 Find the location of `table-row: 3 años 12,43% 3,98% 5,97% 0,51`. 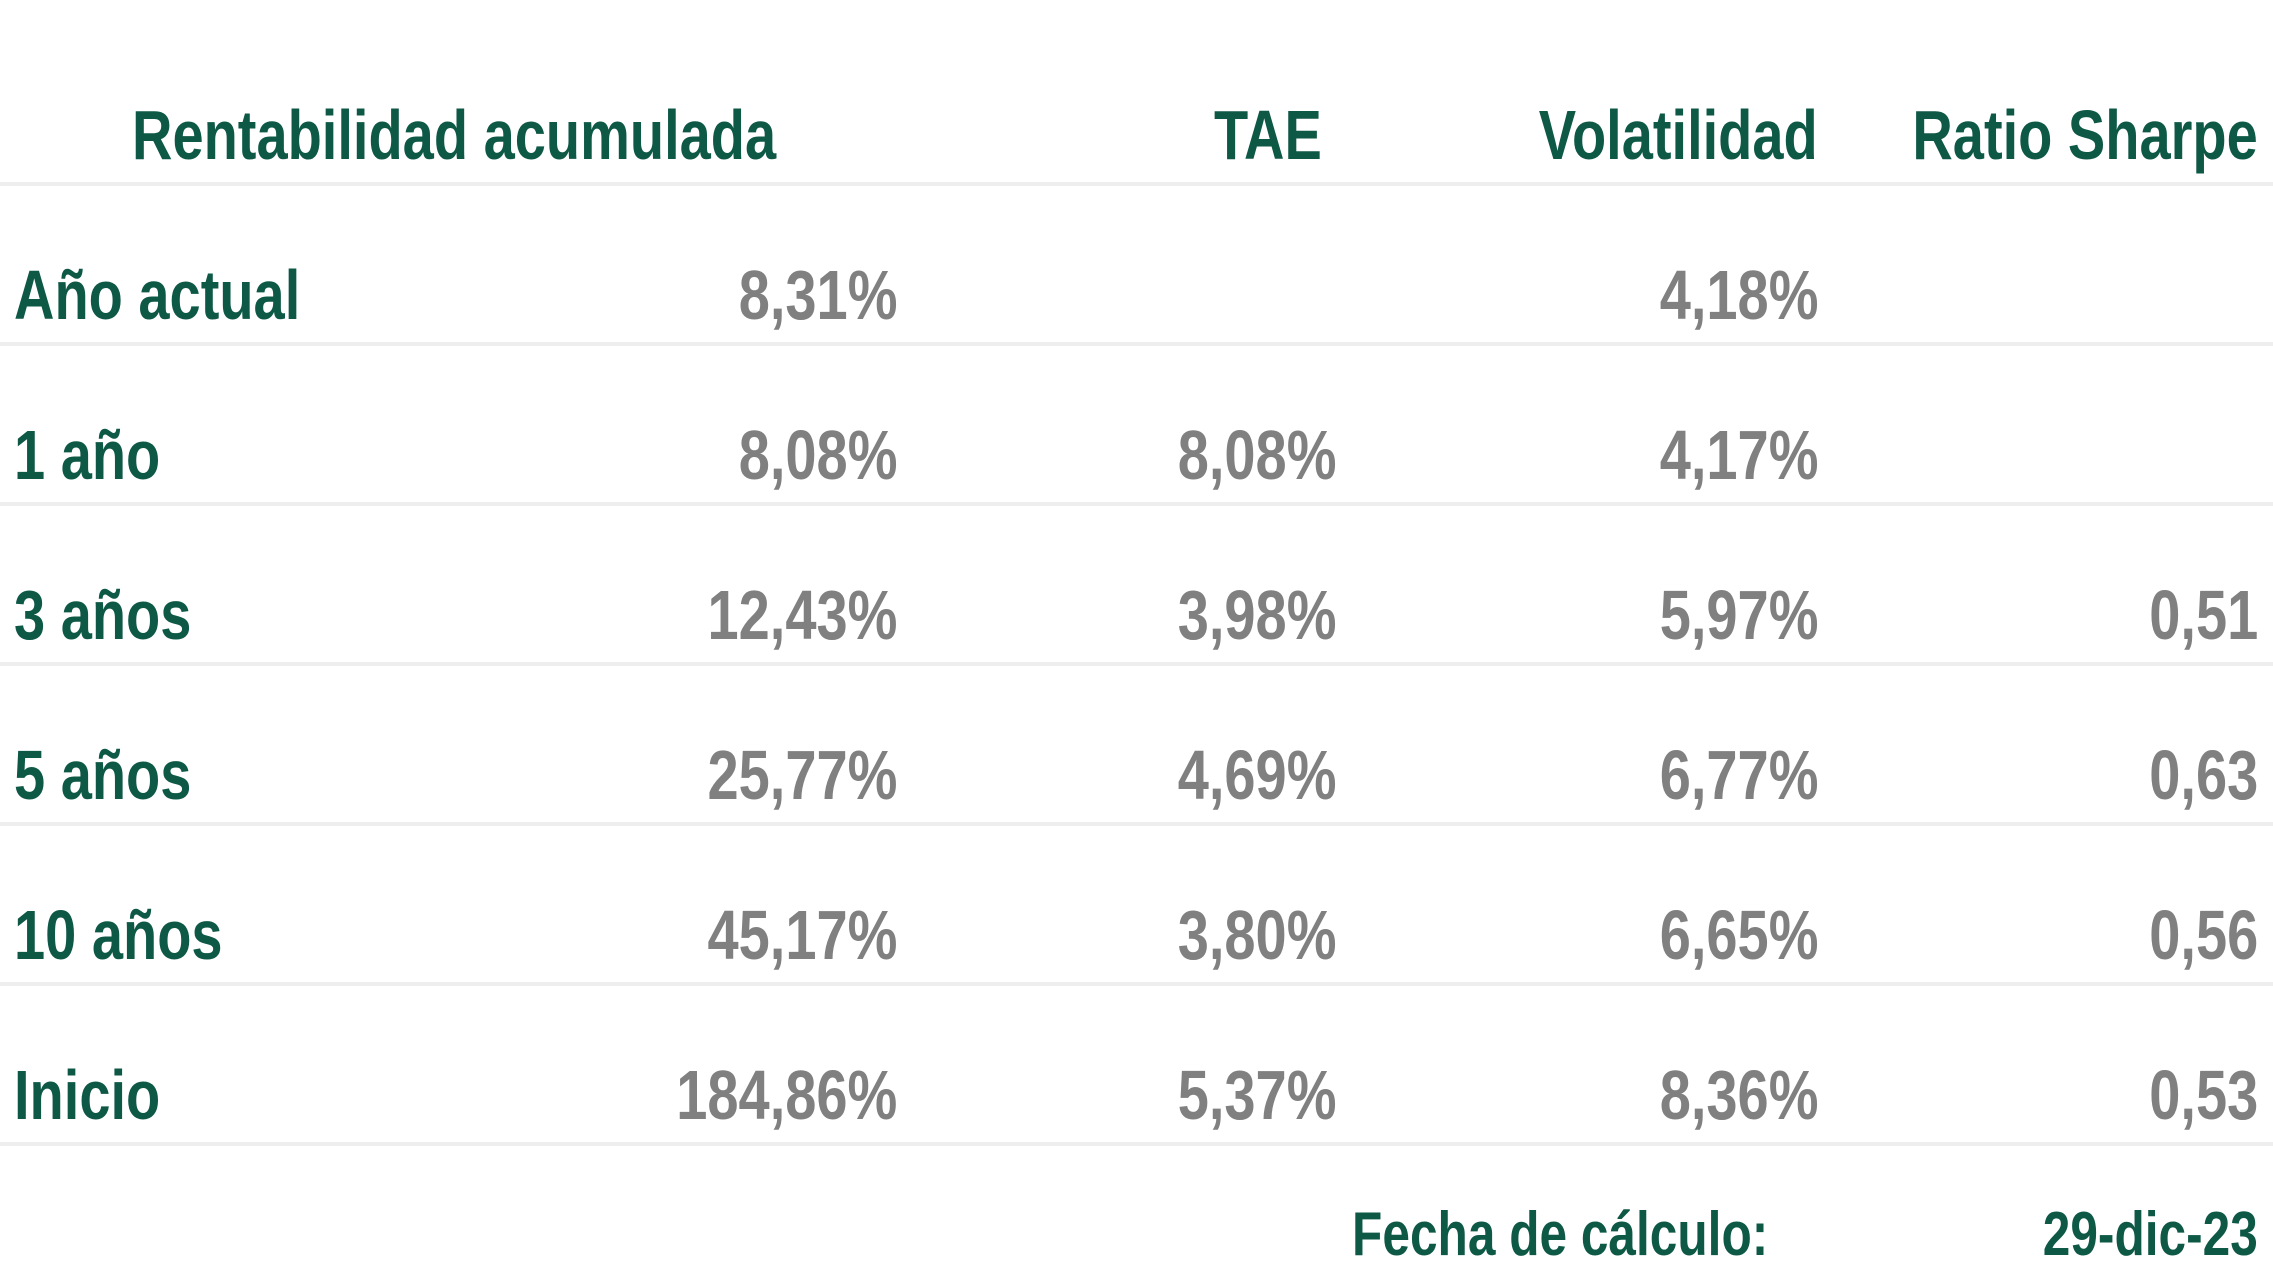

table-row: 3 años 12,43% 3,98% 5,97% 0,51 is located at coordinates (1136, 586).